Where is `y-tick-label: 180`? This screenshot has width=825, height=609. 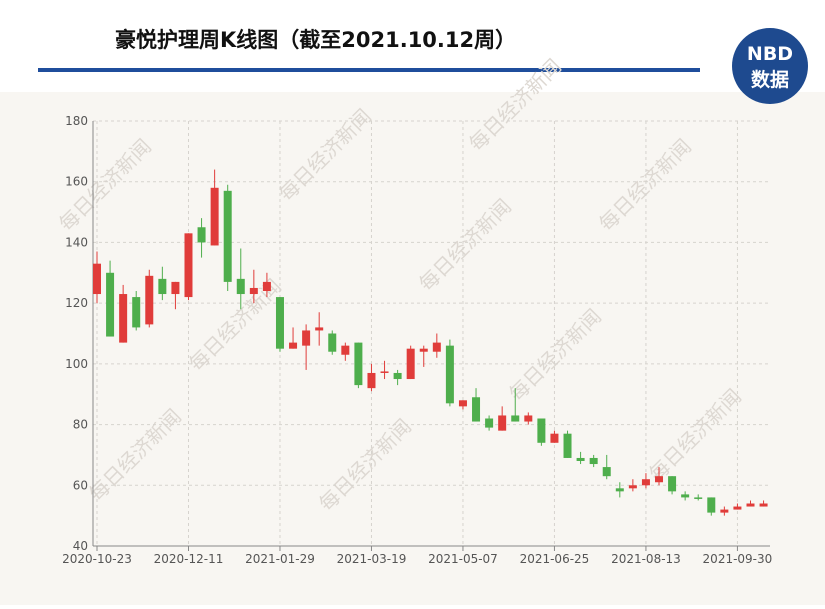 y-tick-label: 180 is located at coordinates (76, 121).